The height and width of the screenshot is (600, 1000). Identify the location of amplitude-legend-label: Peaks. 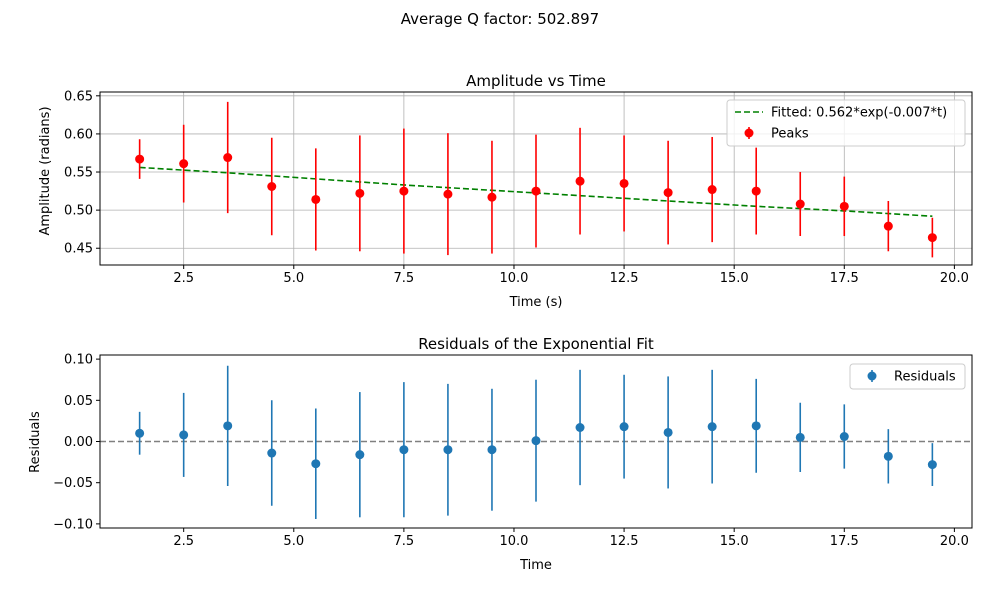
(790, 134).